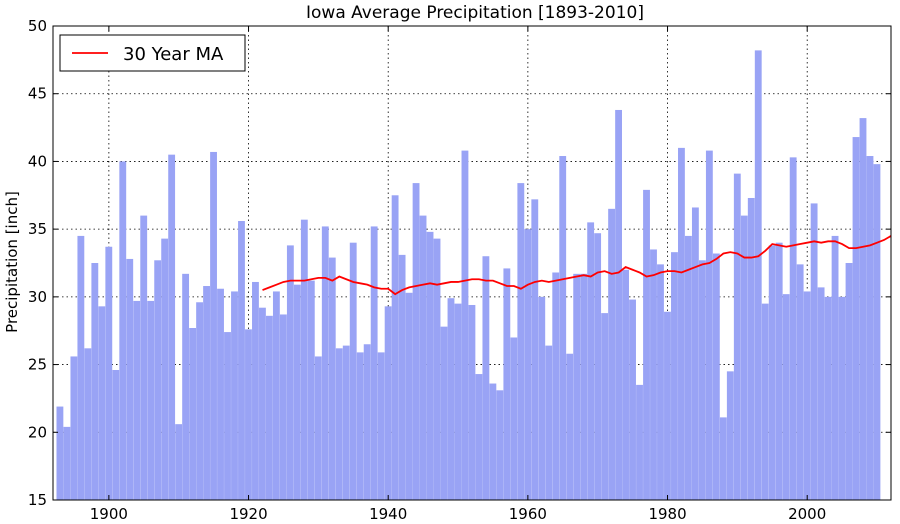 The height and width of the screenshot is (524, 900). Describe the element at coordinates (528, 514) in the screenshot. I see `x-tick-label: 1960` at that location.